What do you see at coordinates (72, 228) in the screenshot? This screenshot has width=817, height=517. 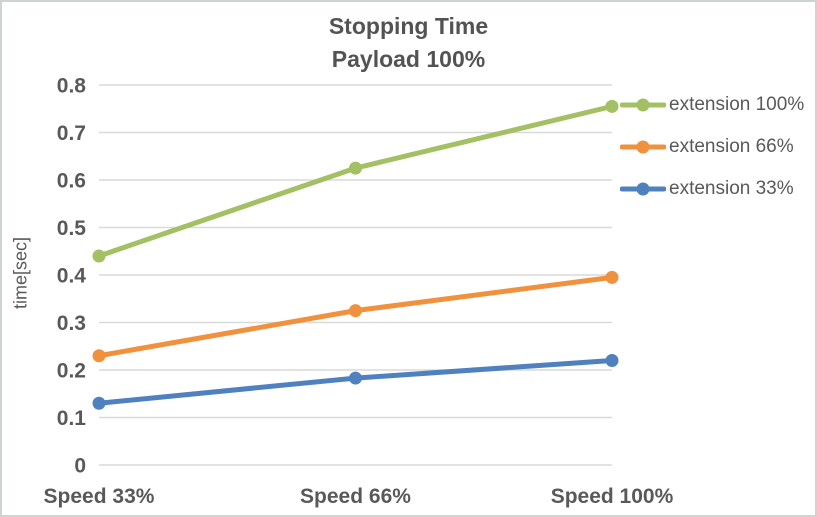 I see `y-tick-label: 0.5` at bounding box center [72, 228].